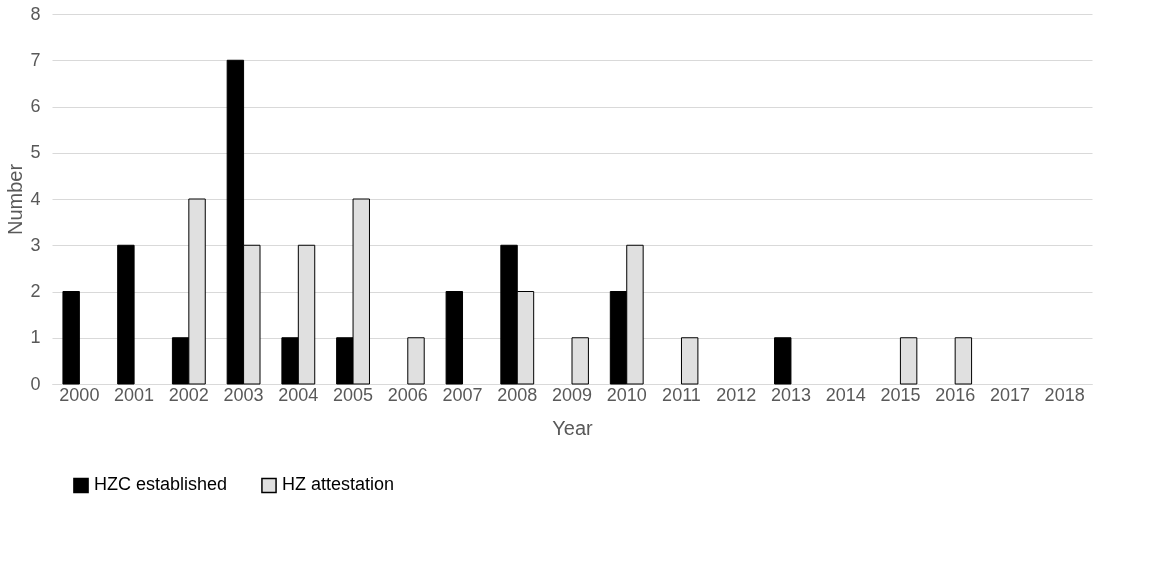 The width and height of the screenshot is (1151, 561). What do you see at coordinates (845, 394) in the screenshot?
I see `x-tick-label: 2014` at bounding box center [845, 394].